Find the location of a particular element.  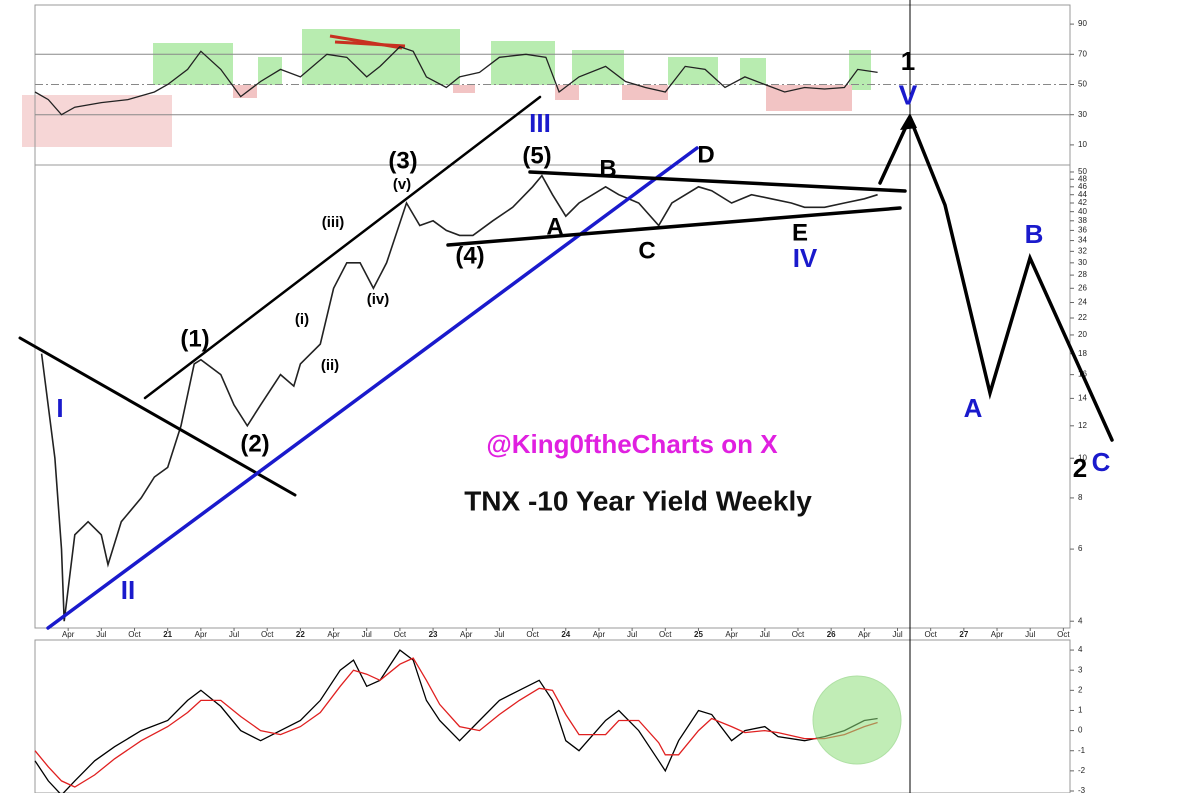

y-tick-label: 70 is located at coordinates (1082, 53).